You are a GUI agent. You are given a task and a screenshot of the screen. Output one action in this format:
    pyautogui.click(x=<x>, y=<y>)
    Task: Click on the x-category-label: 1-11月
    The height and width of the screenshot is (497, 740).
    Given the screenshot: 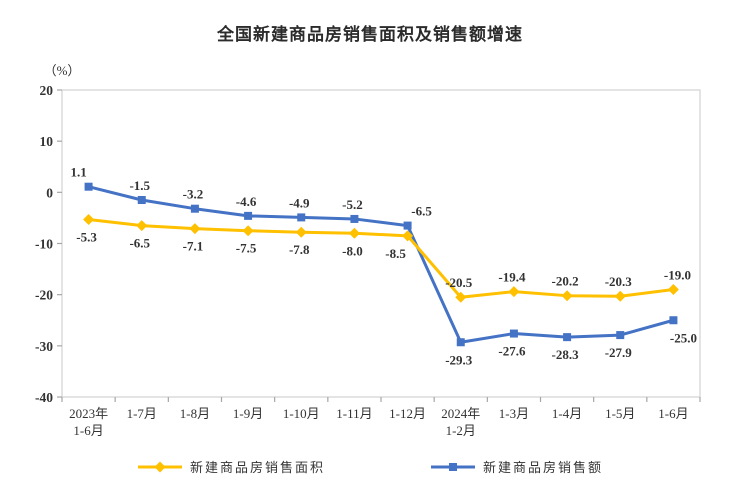 What is the action you would take?
    pyautogui.click(x=354, y=413)
    